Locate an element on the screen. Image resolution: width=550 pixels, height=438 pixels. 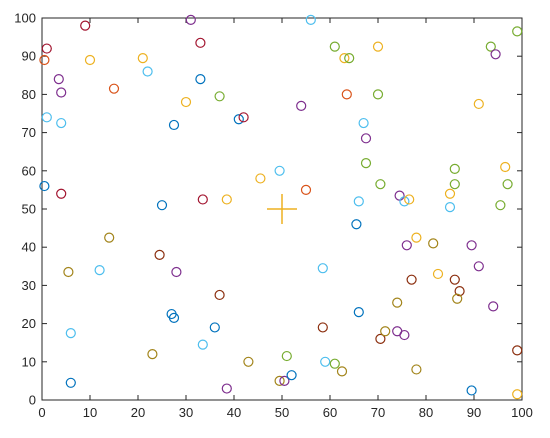
center-marker is located at coordinates (282, 209).